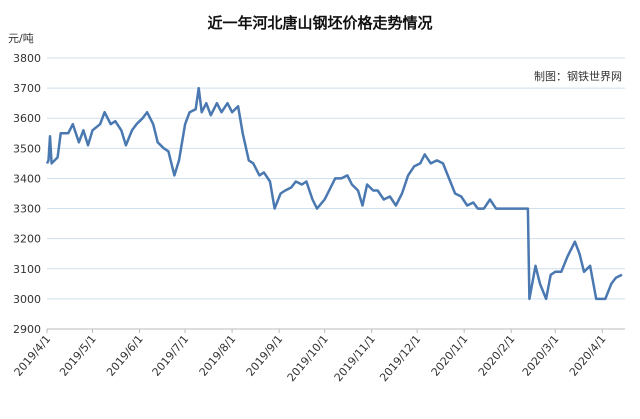  Describe the element at coordinates (27, 239) in the screenshot. I see `y-tick-label: 3200` at that location.